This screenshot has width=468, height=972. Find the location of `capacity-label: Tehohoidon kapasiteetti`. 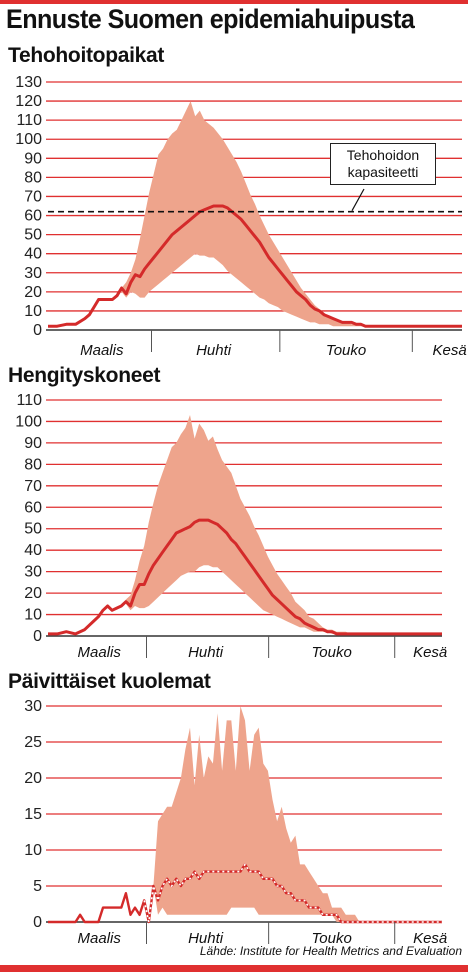

capacity-label: Tehohoidon kapasiteetti is located at coordinates (383, 164).